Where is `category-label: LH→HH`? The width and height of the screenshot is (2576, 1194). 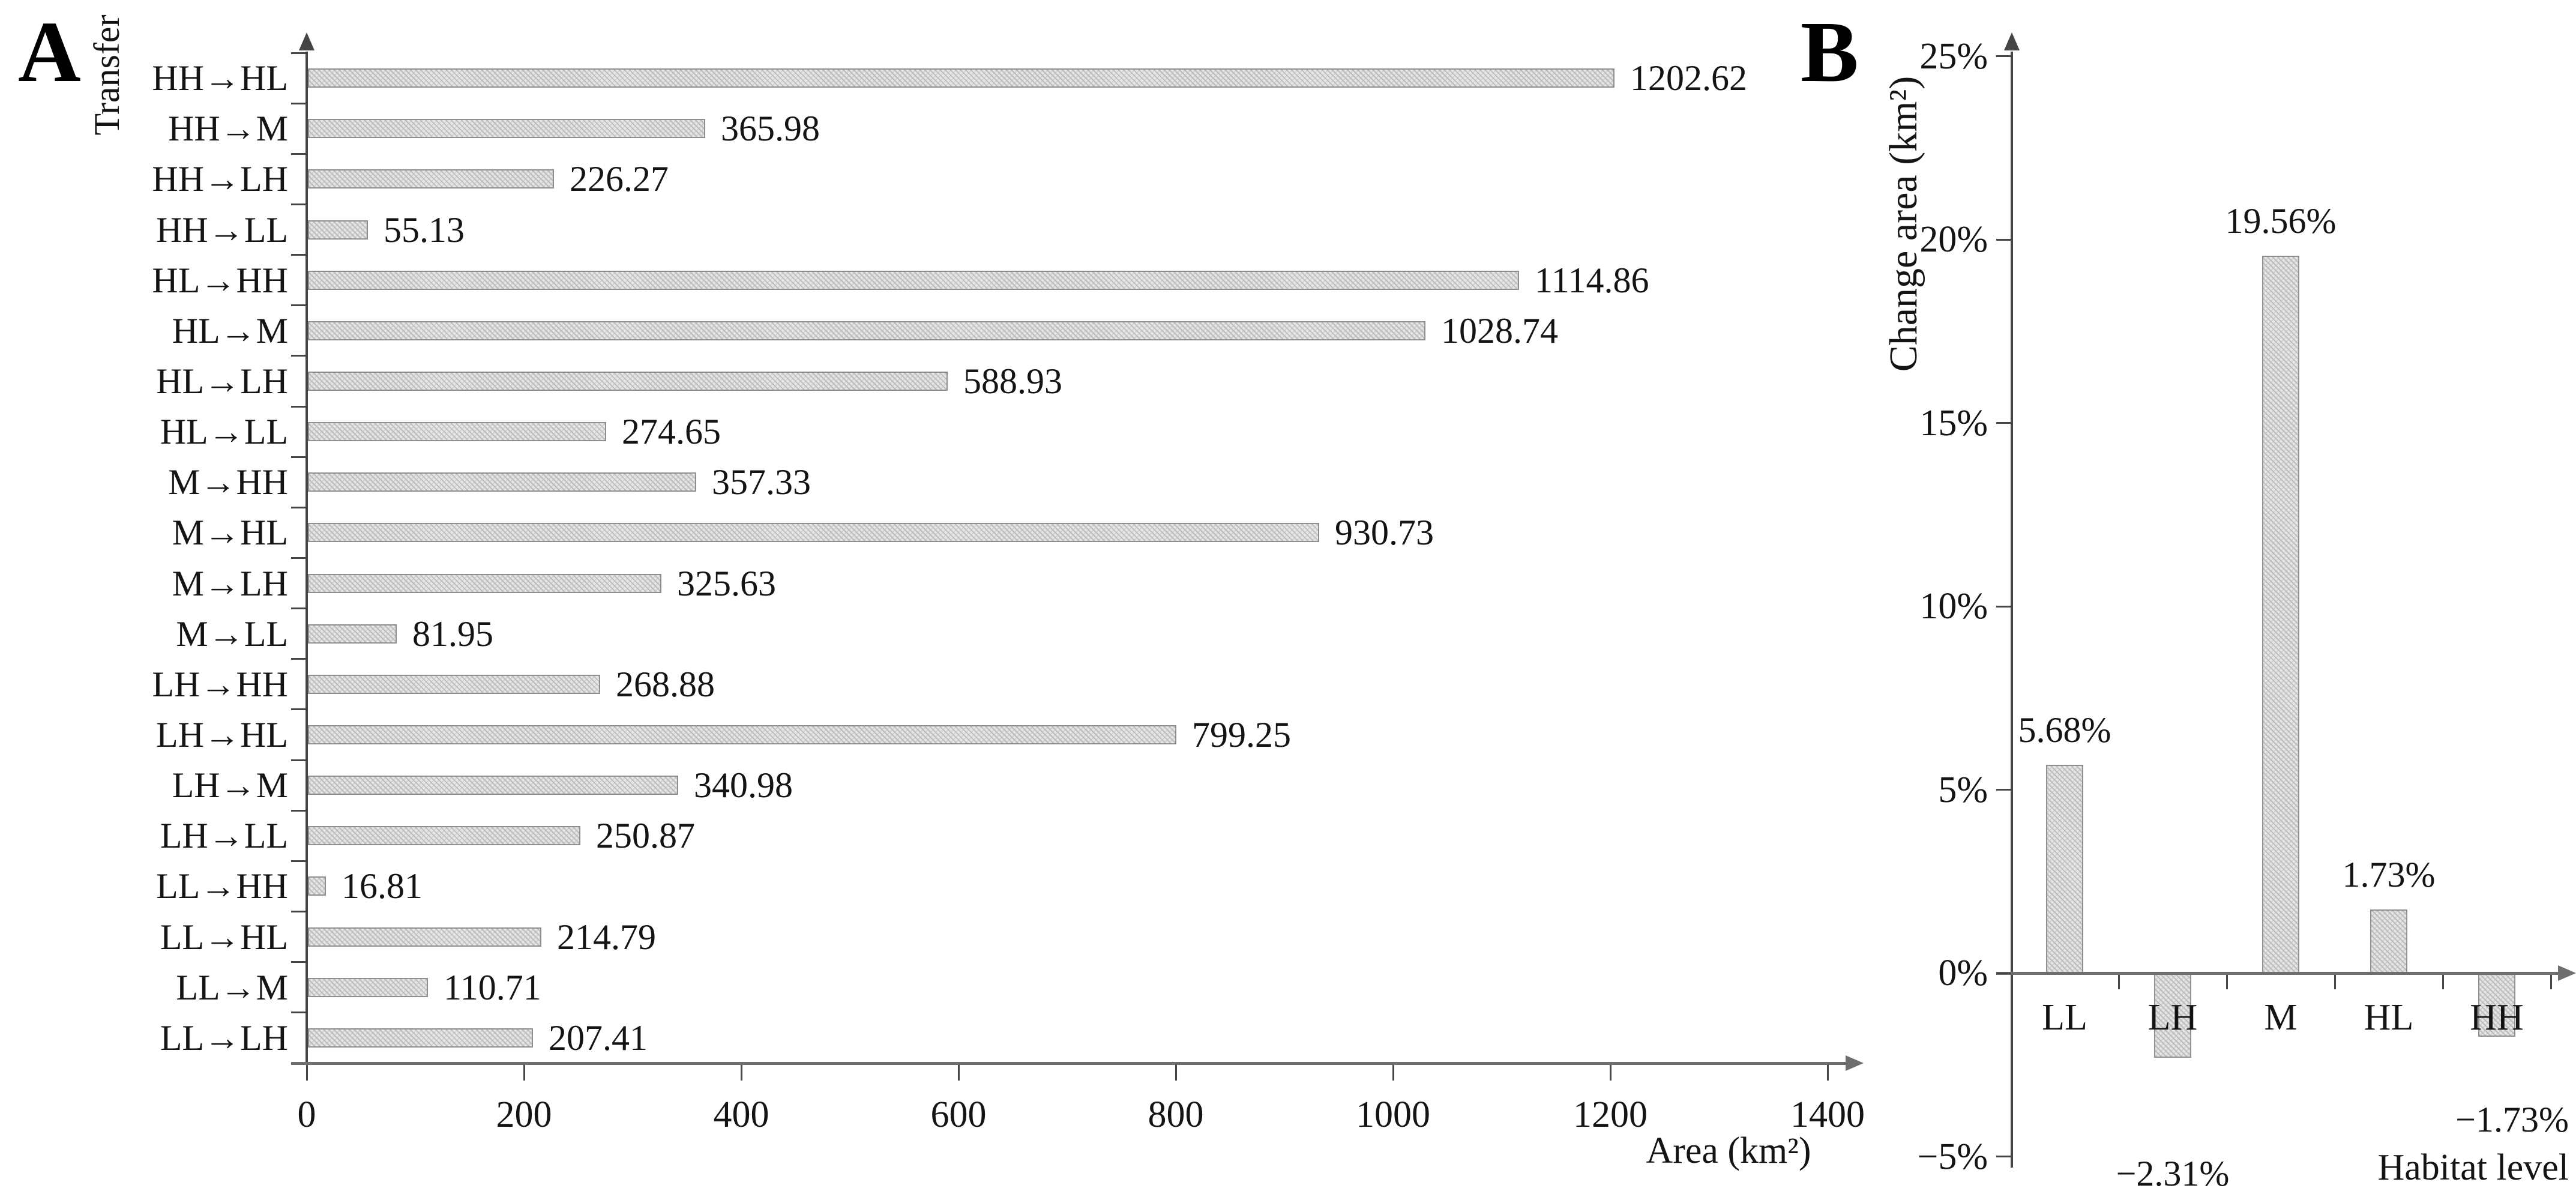
category-label: LH→HH is located at coordinates (220, 684).